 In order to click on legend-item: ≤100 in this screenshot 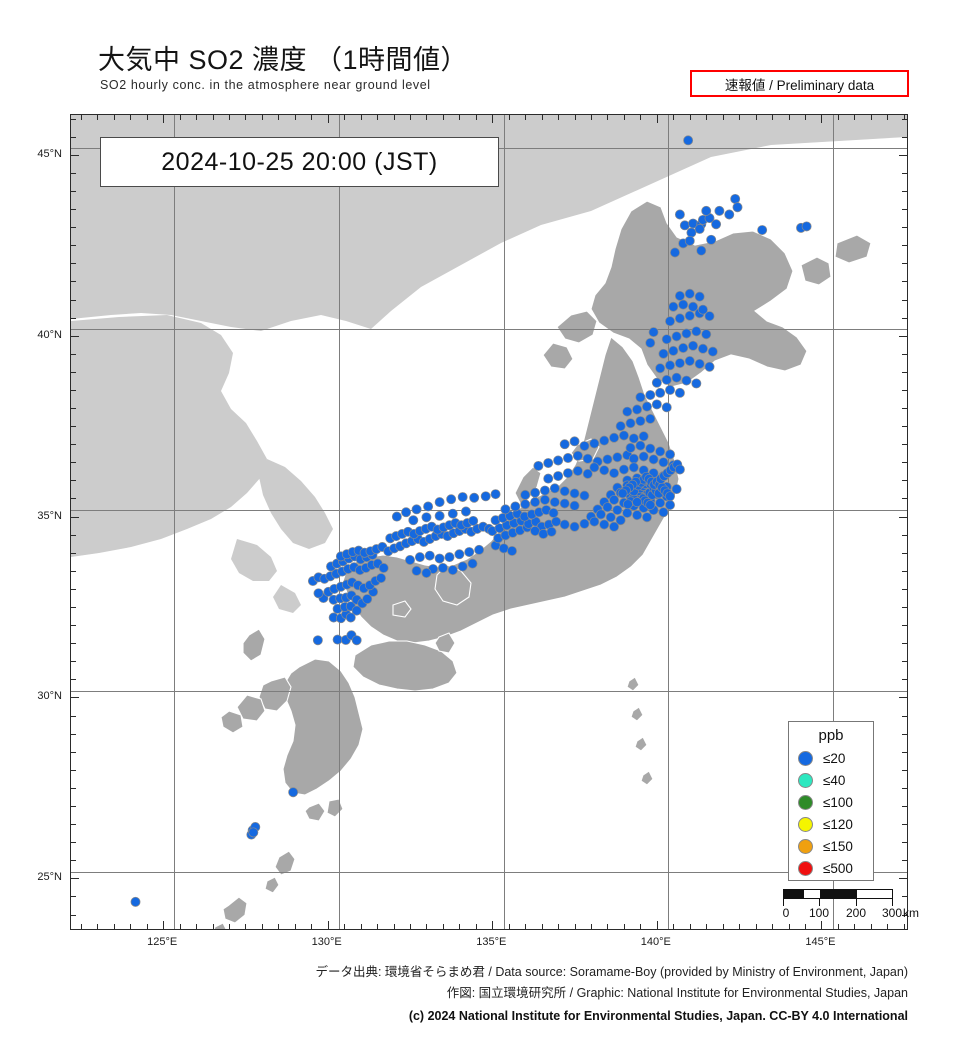, I will do `click(831, 802)`.